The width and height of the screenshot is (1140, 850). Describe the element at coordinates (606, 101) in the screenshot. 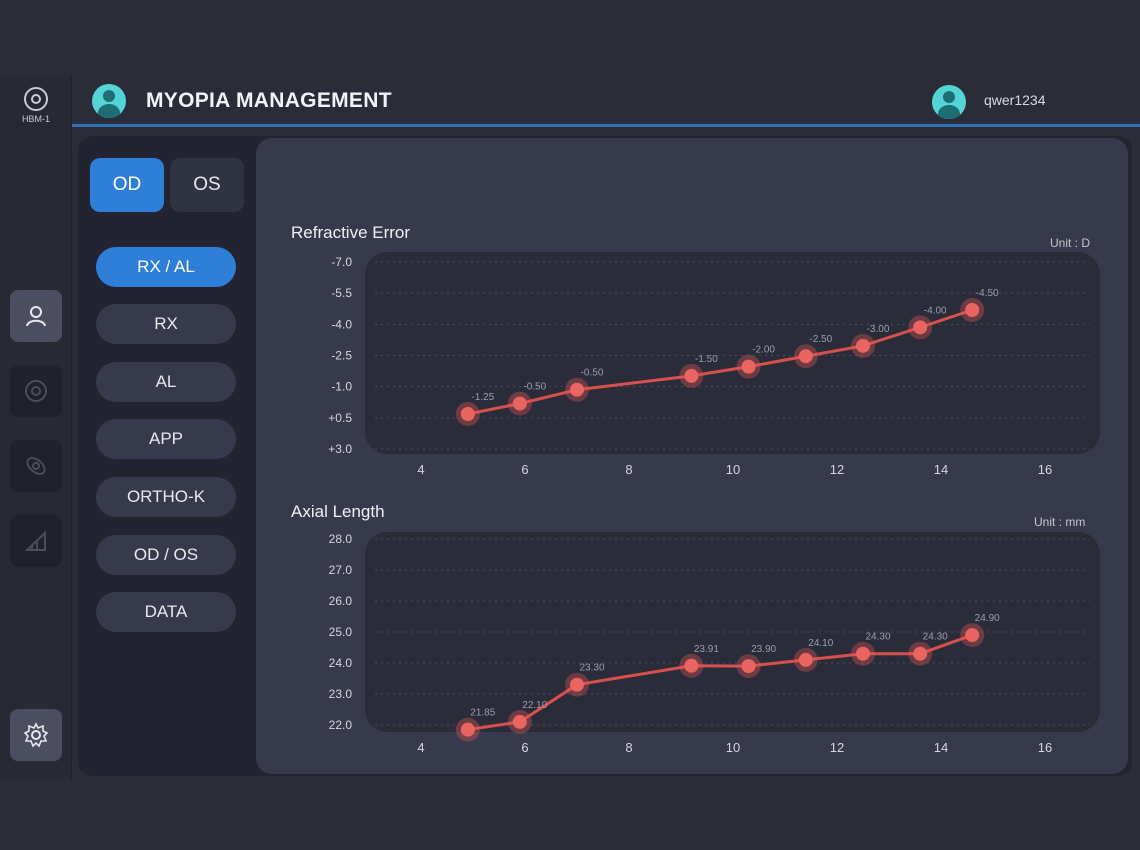

I see `app-header: MYOPIA MANAGEMENT qwer1234` at that location.